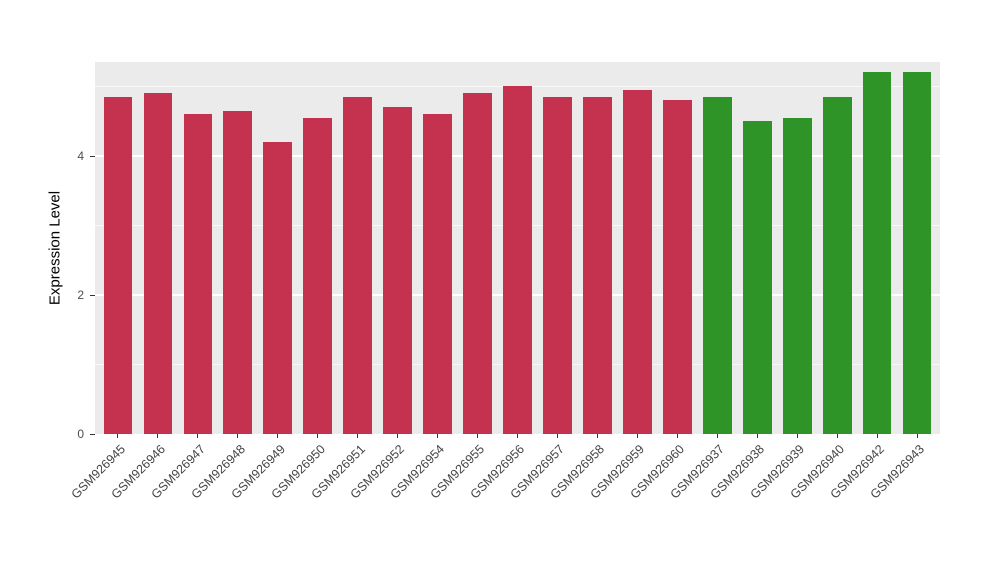 Image resolution: width=1000 pixels, height=580 pixels. What do you see at coordinates (517, 86) in the screenshot?
I see `gridline-minor` at bounding box center [517, 86].